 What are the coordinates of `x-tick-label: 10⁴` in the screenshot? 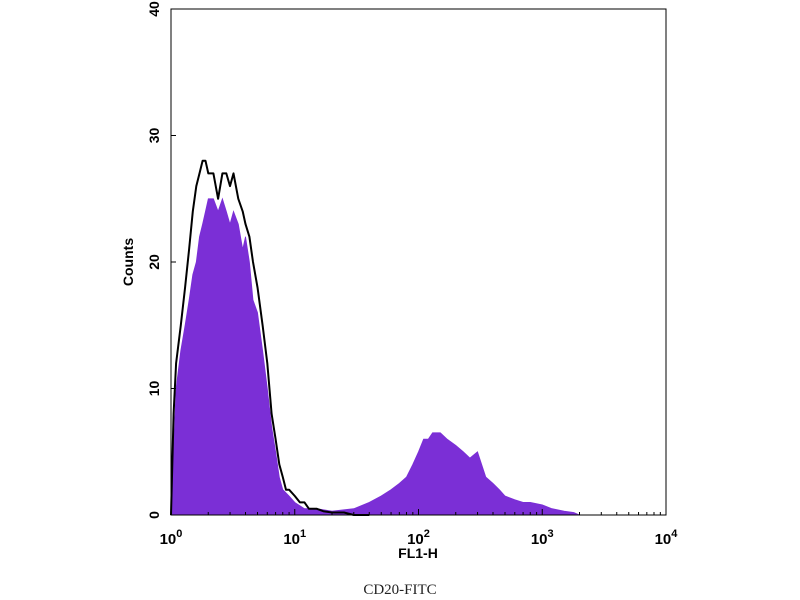 It's located at (667, 538).